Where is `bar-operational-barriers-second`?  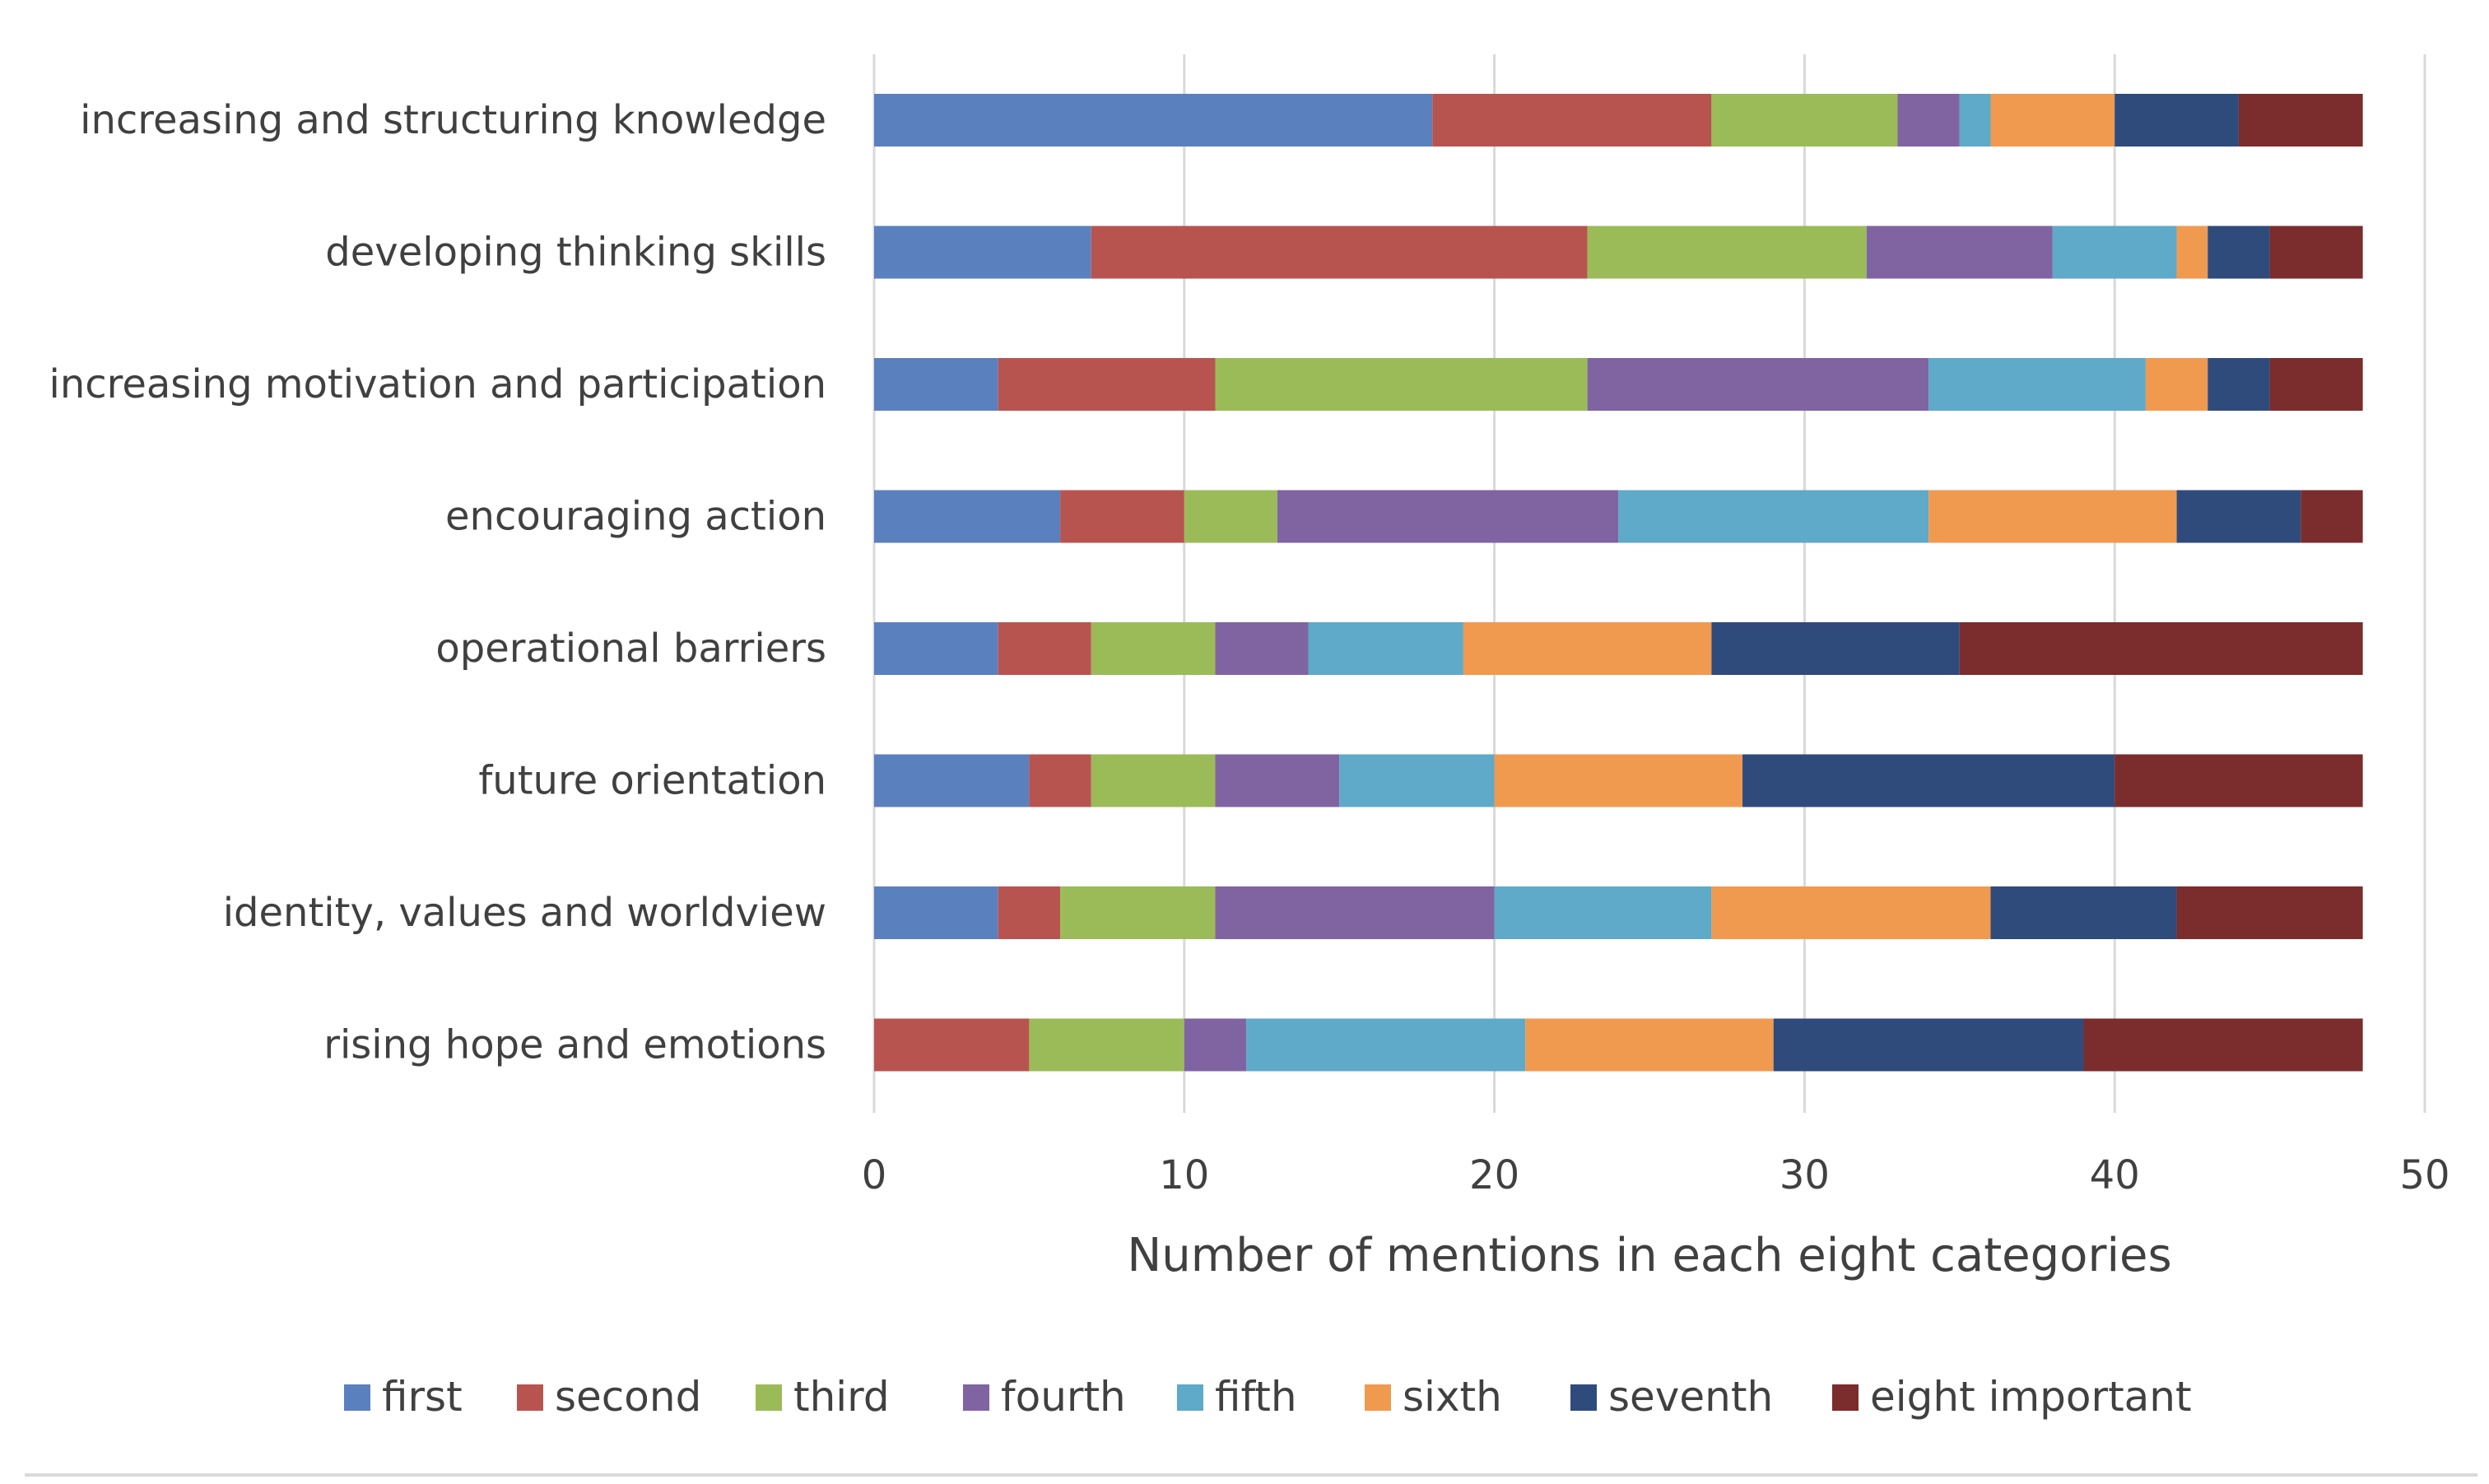 bar-operational-barriers-second is located at coordinates (1044, 648).